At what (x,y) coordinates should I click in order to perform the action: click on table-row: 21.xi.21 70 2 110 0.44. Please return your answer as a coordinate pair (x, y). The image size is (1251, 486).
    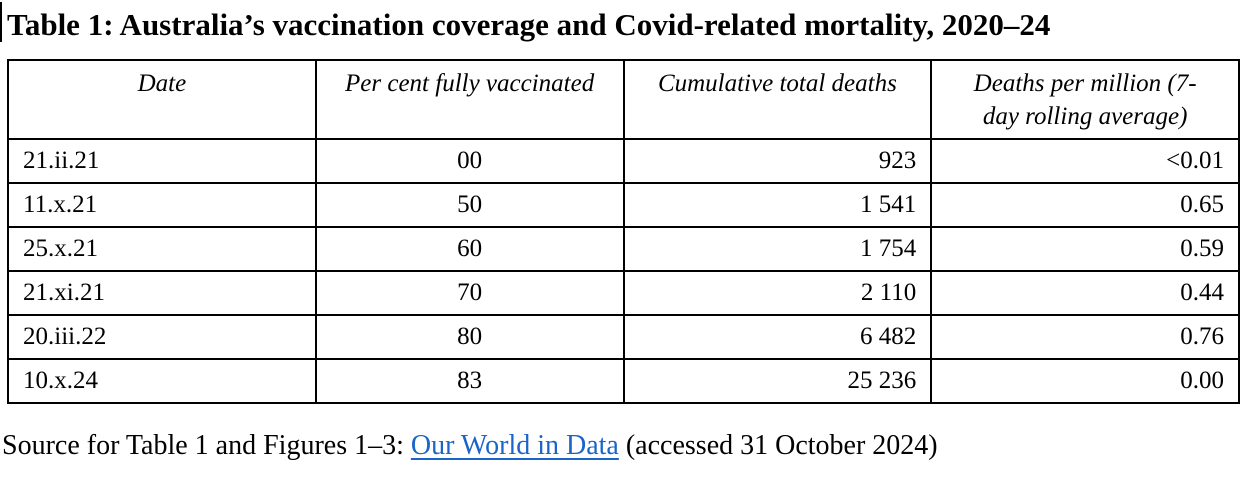
    Looking at the image, I should click on (623, 293).